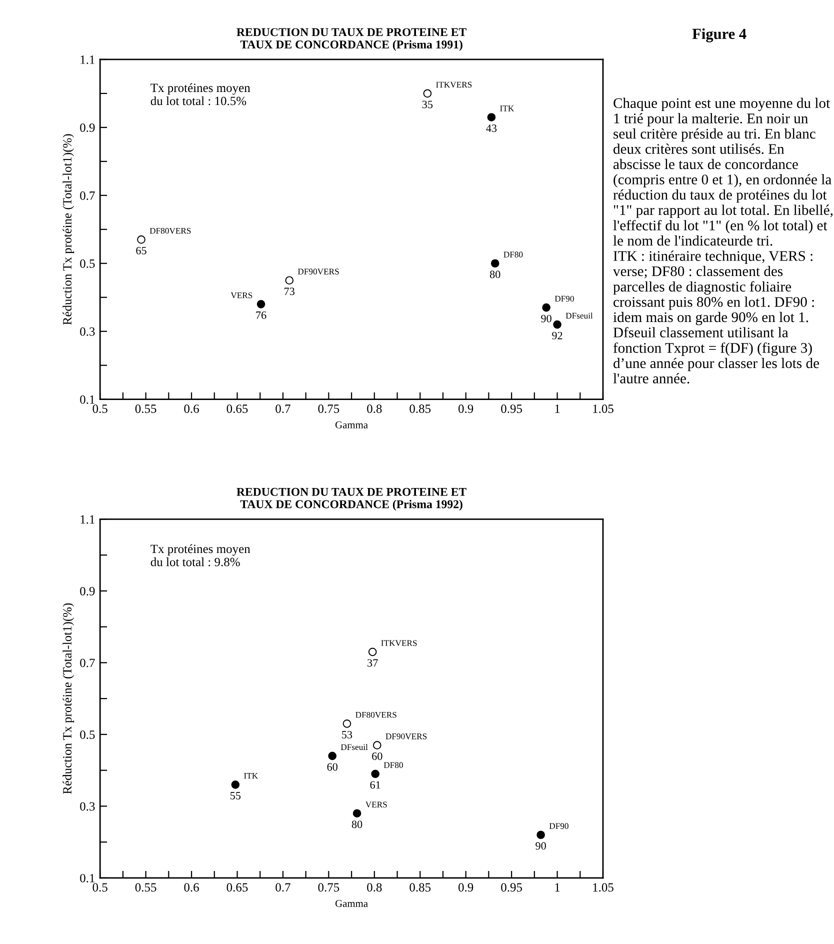  I want to click on annotation: 73, so click(289, 292).